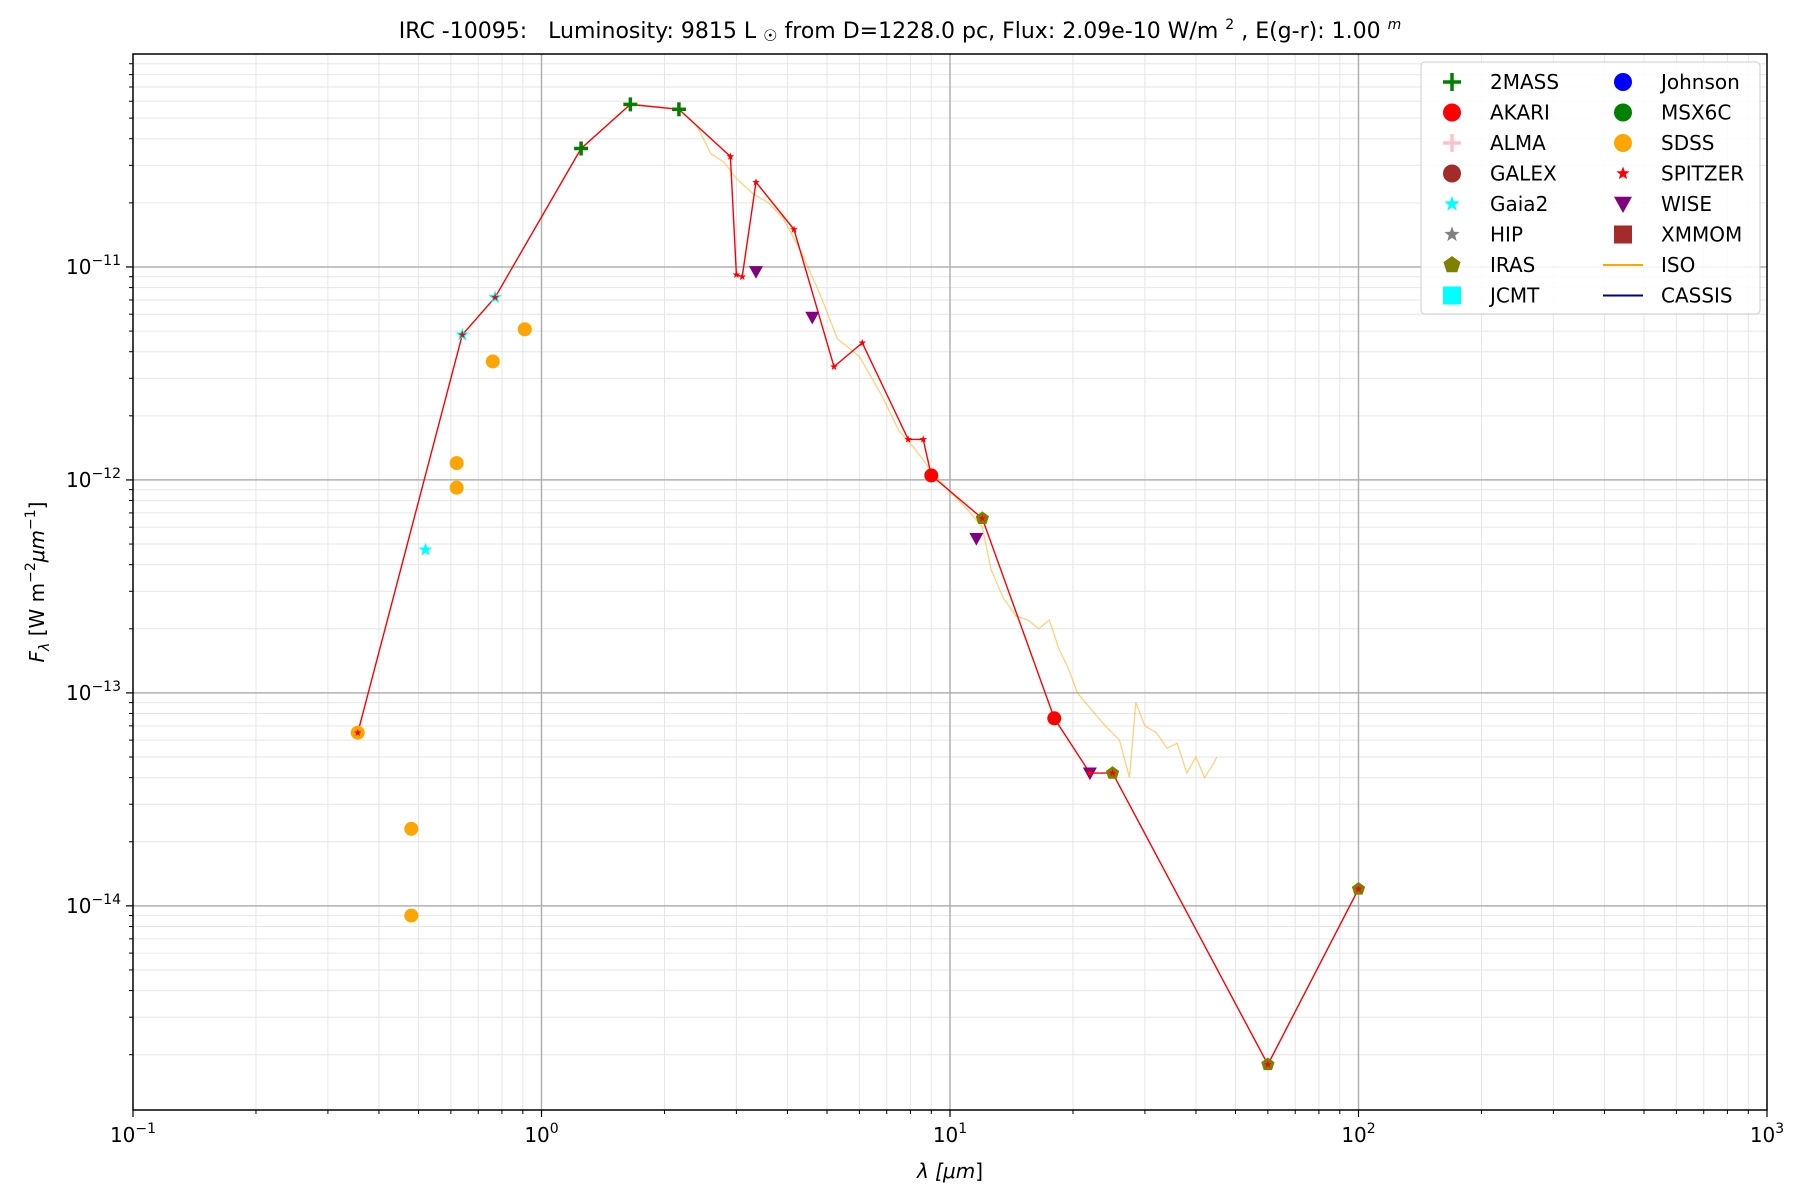  I want to click on title-flux-superscript: 2, so click(1229, 25).